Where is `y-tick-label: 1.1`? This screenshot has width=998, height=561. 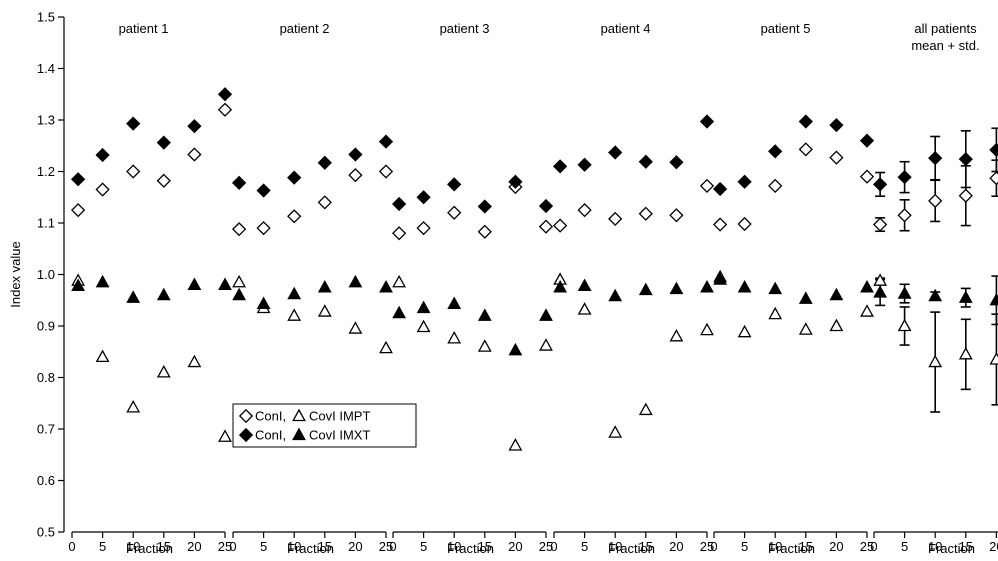 y-tick-label: 1.1 is located at coordinates (46, 223).